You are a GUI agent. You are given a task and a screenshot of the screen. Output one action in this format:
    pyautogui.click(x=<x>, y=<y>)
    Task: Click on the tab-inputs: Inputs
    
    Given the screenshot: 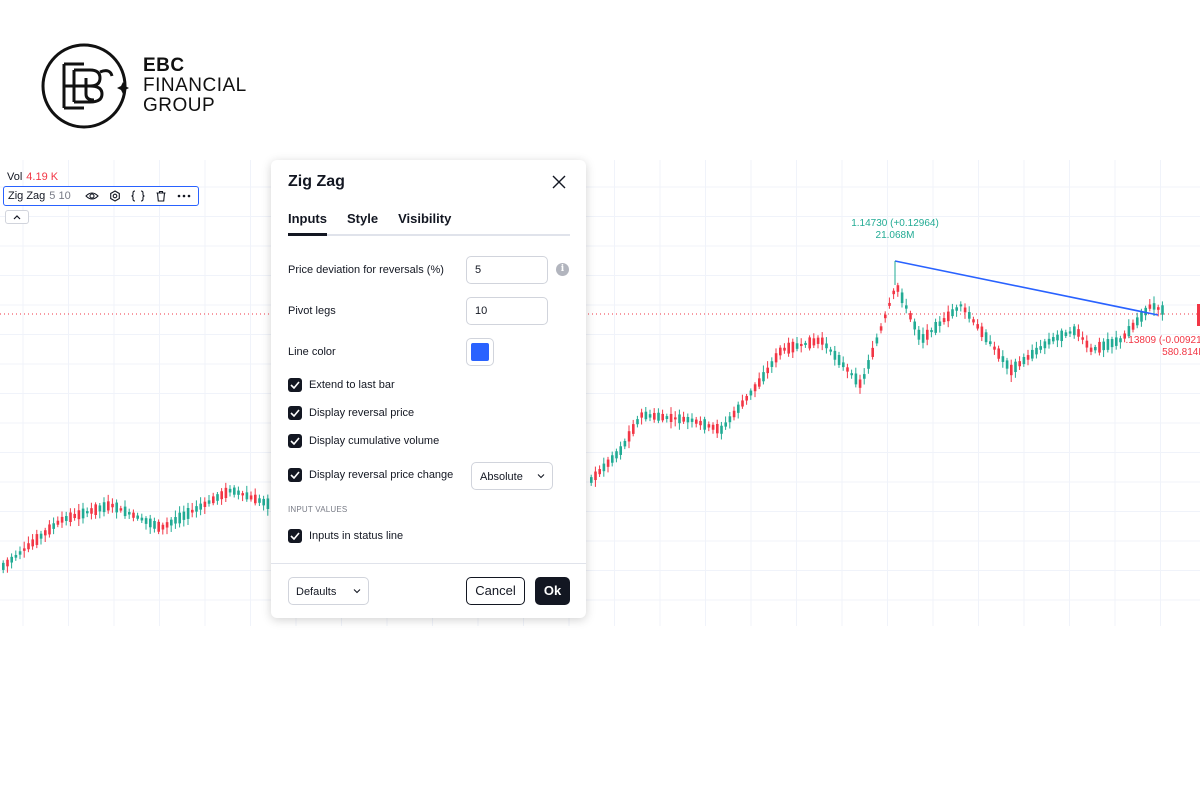 What is the action you would take?
    pyautogui.click(x=307, y=223)
    